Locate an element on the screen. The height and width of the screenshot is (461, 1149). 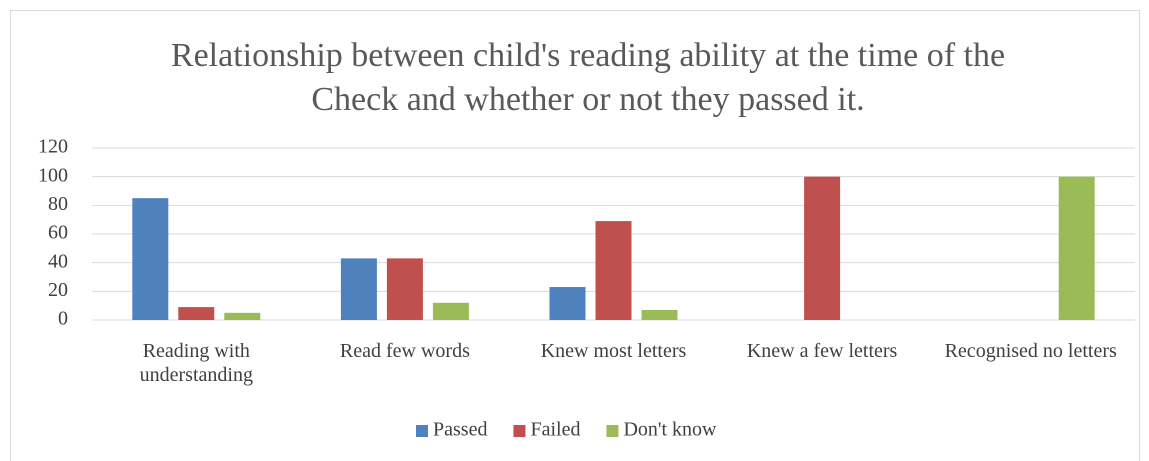
y-tick-label: 40 is located at coordinates (58, 261).